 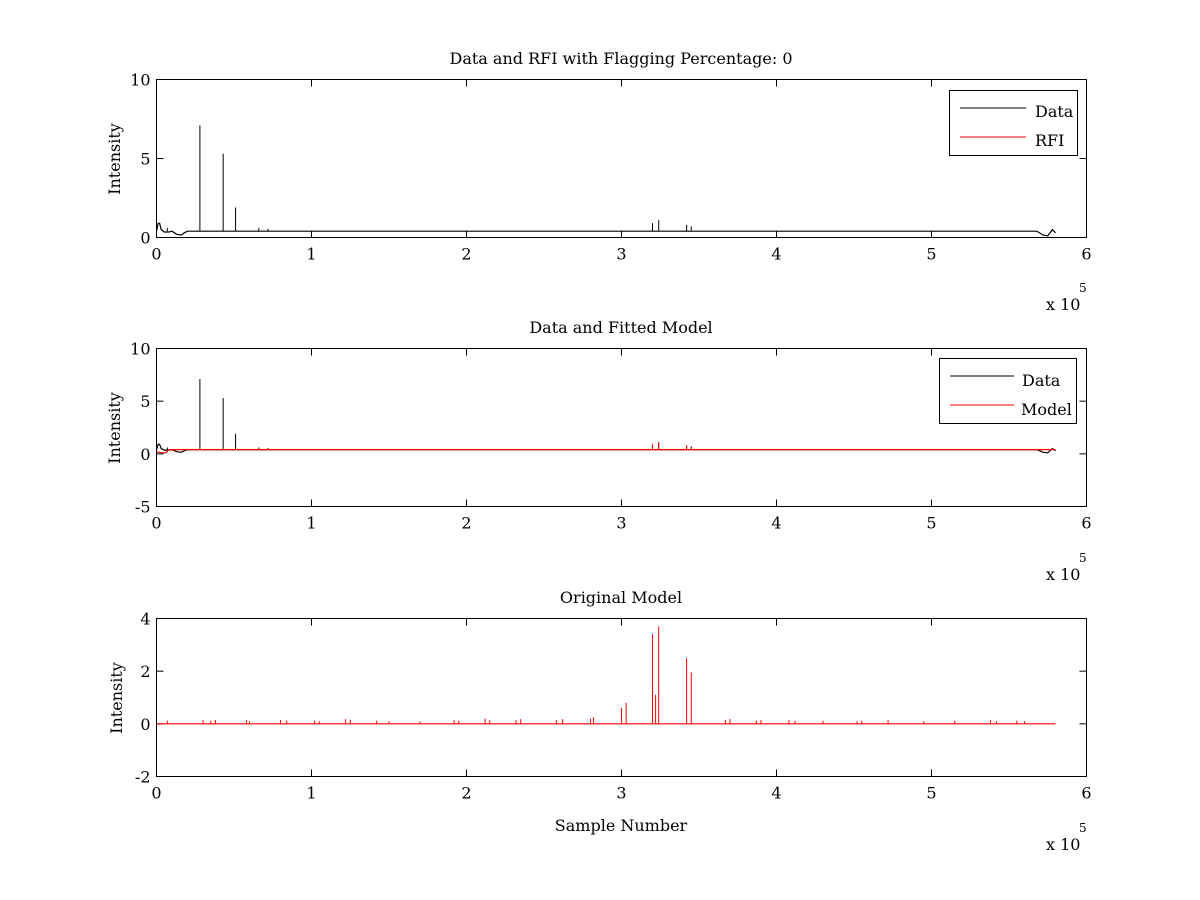 I want to click on subplot-2-axes-box, so click(x=621, y=427).